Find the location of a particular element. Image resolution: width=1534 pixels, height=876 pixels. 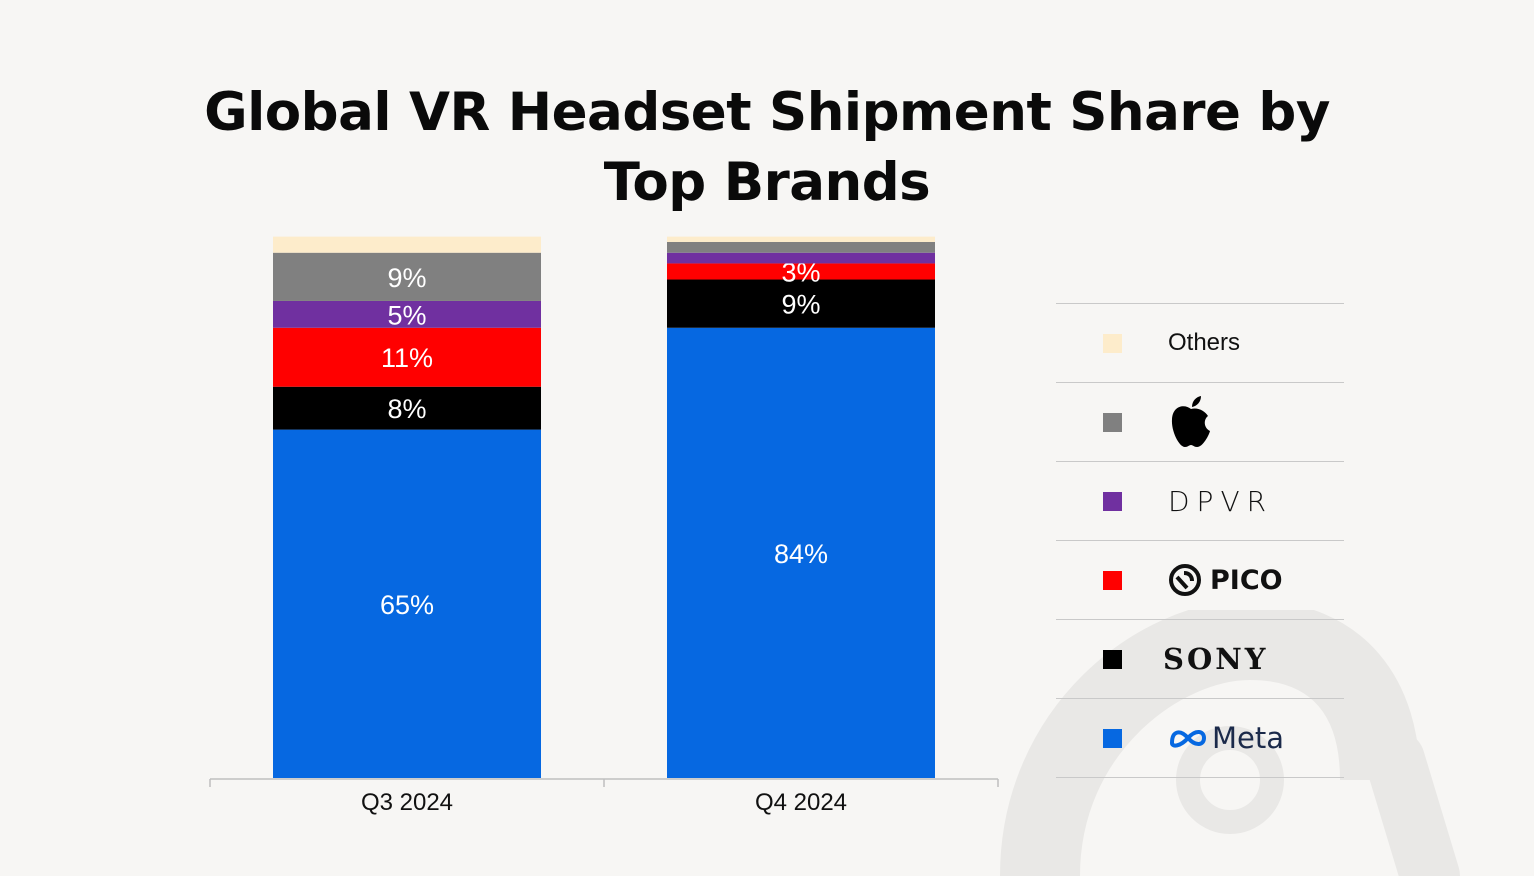

title-line-1: Global VR Headset Shipment Share by is located at coordinates (767, 112).